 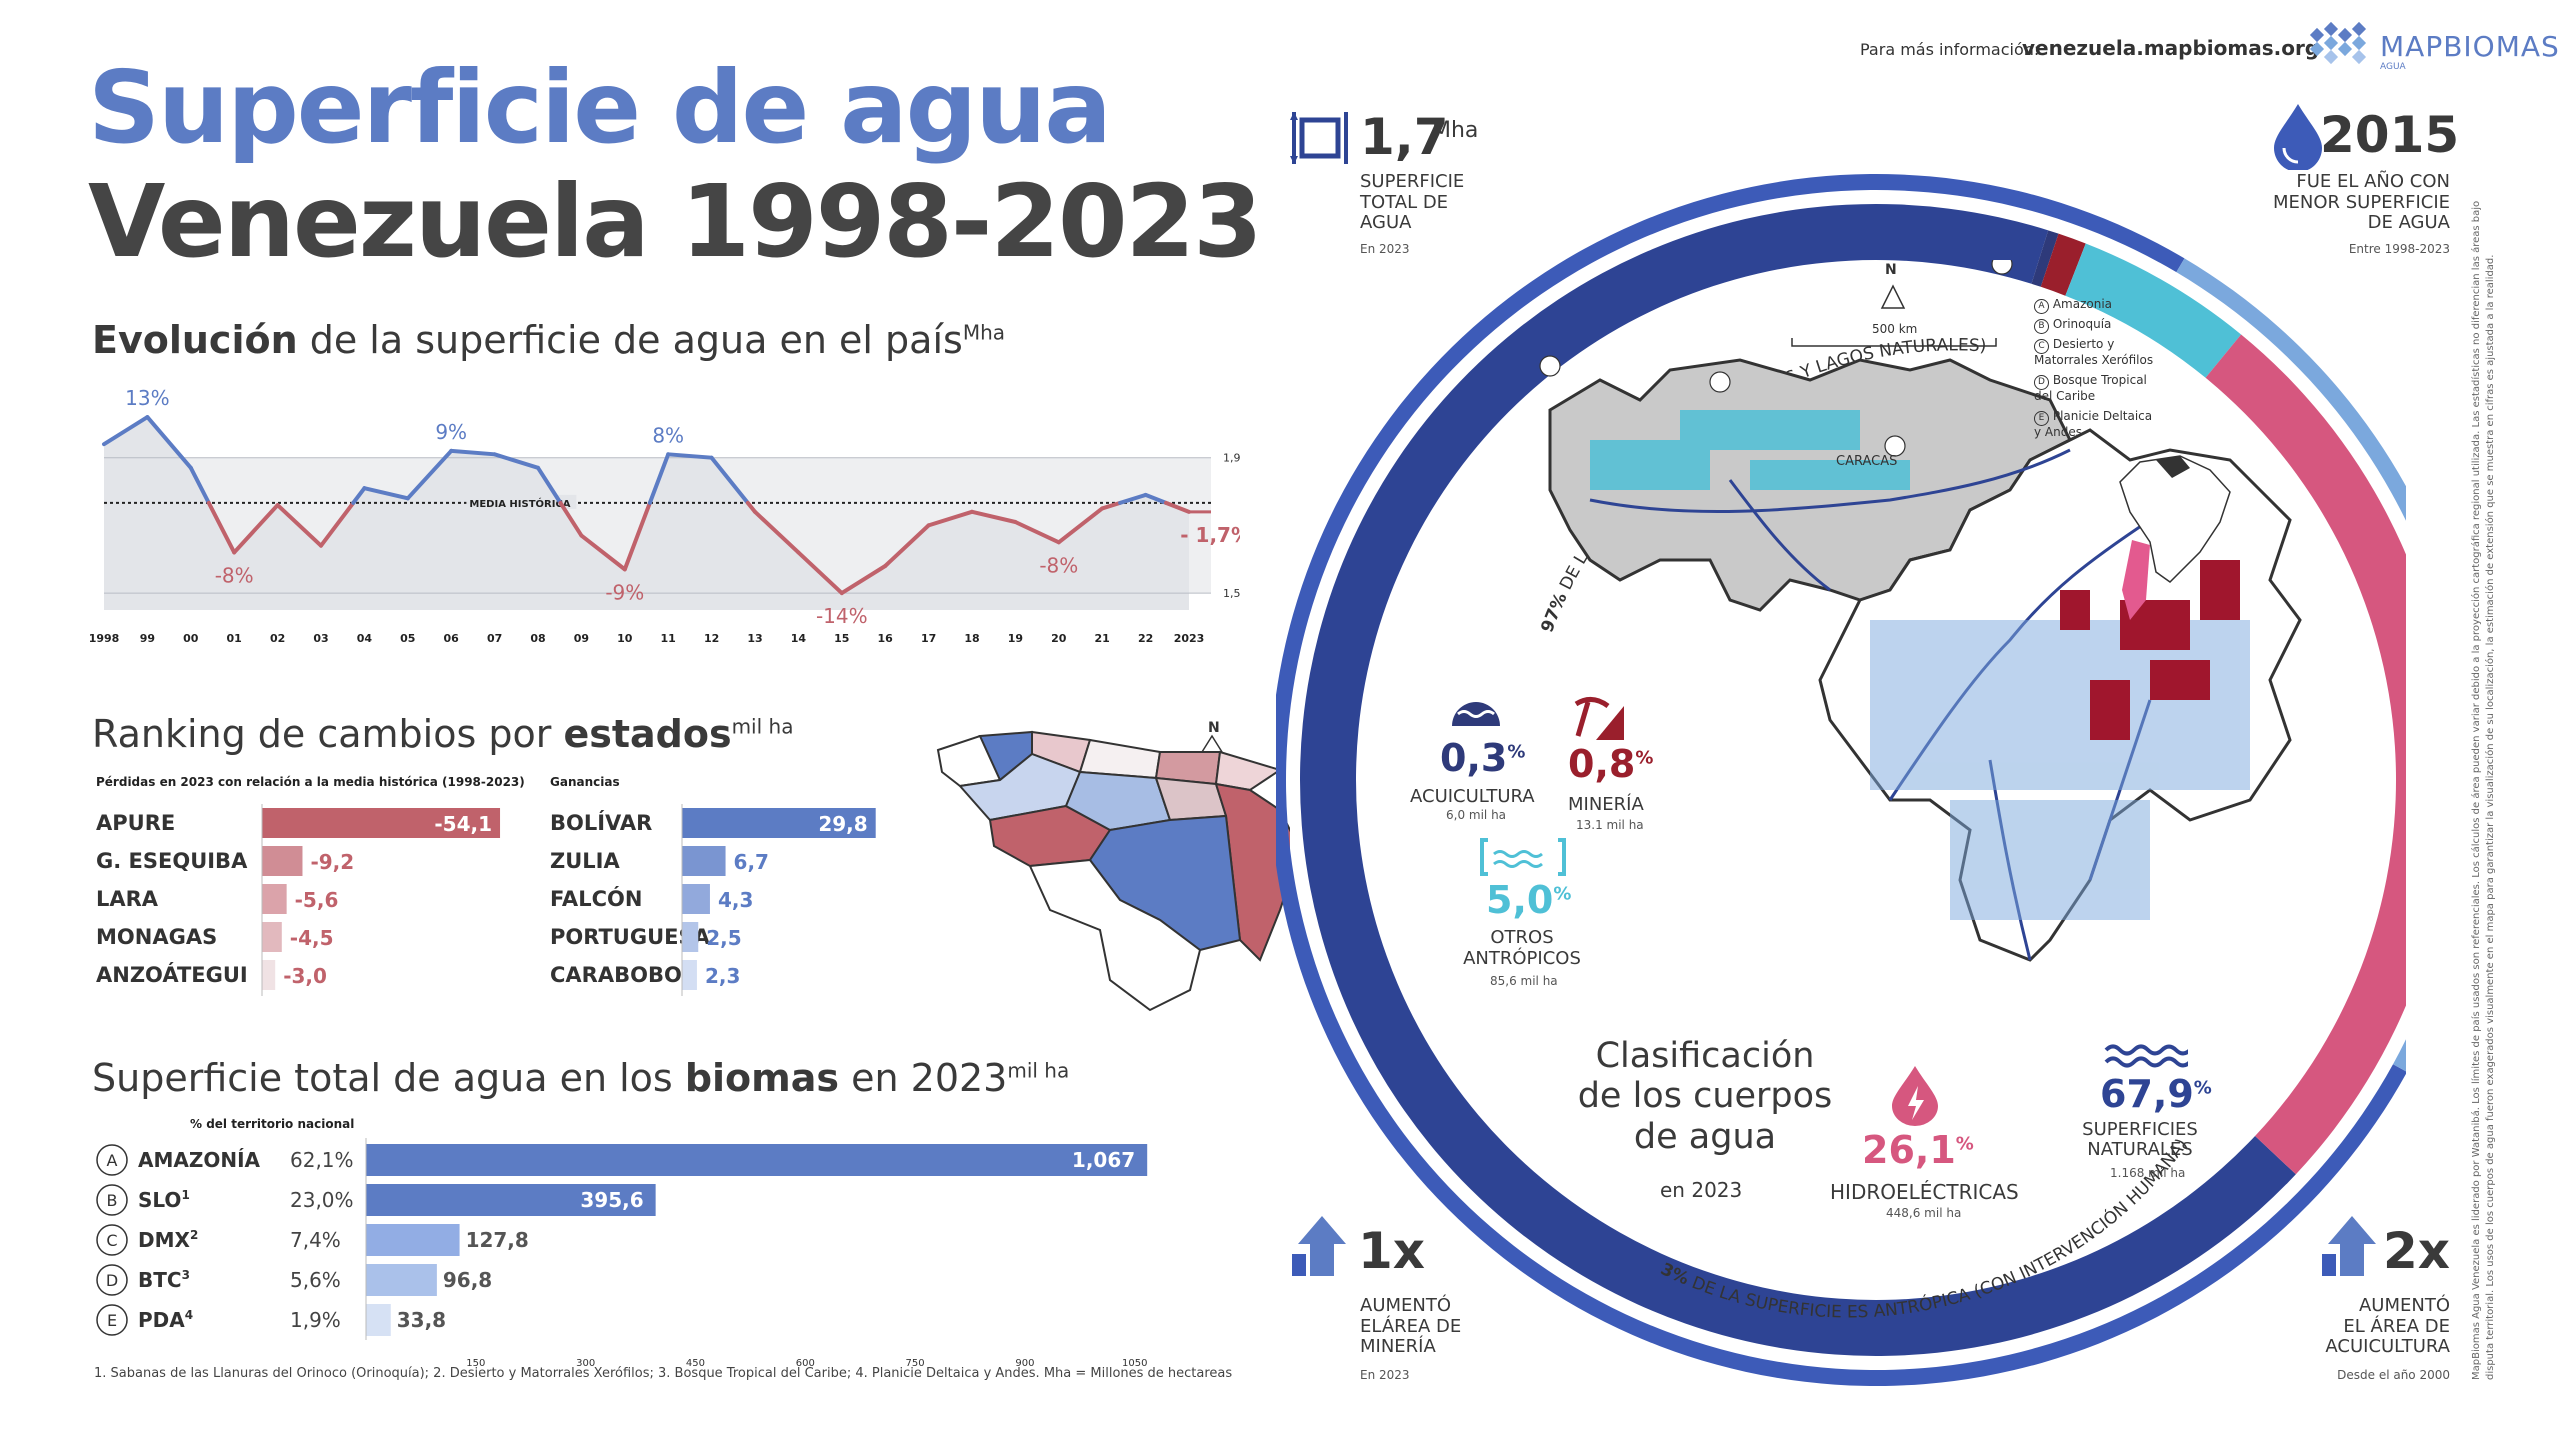 I want to click on gain-state-name: CARABOBO, so click(x=616, y=975).